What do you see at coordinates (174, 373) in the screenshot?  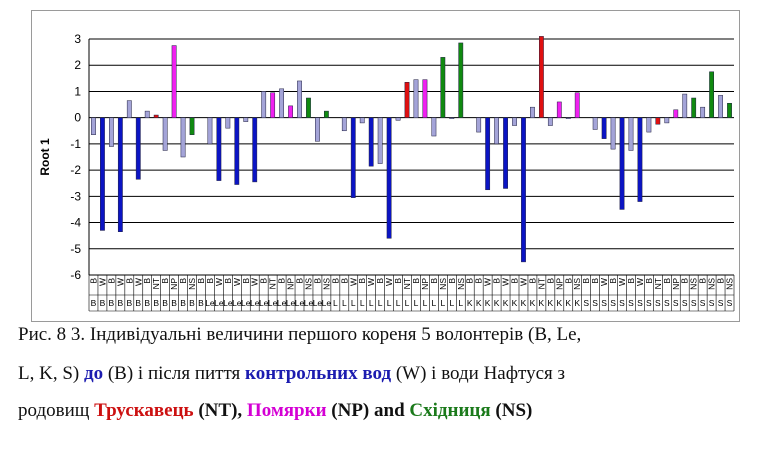 I see `caption-text: (B) і після пиття` at bounding box center [174, 373].